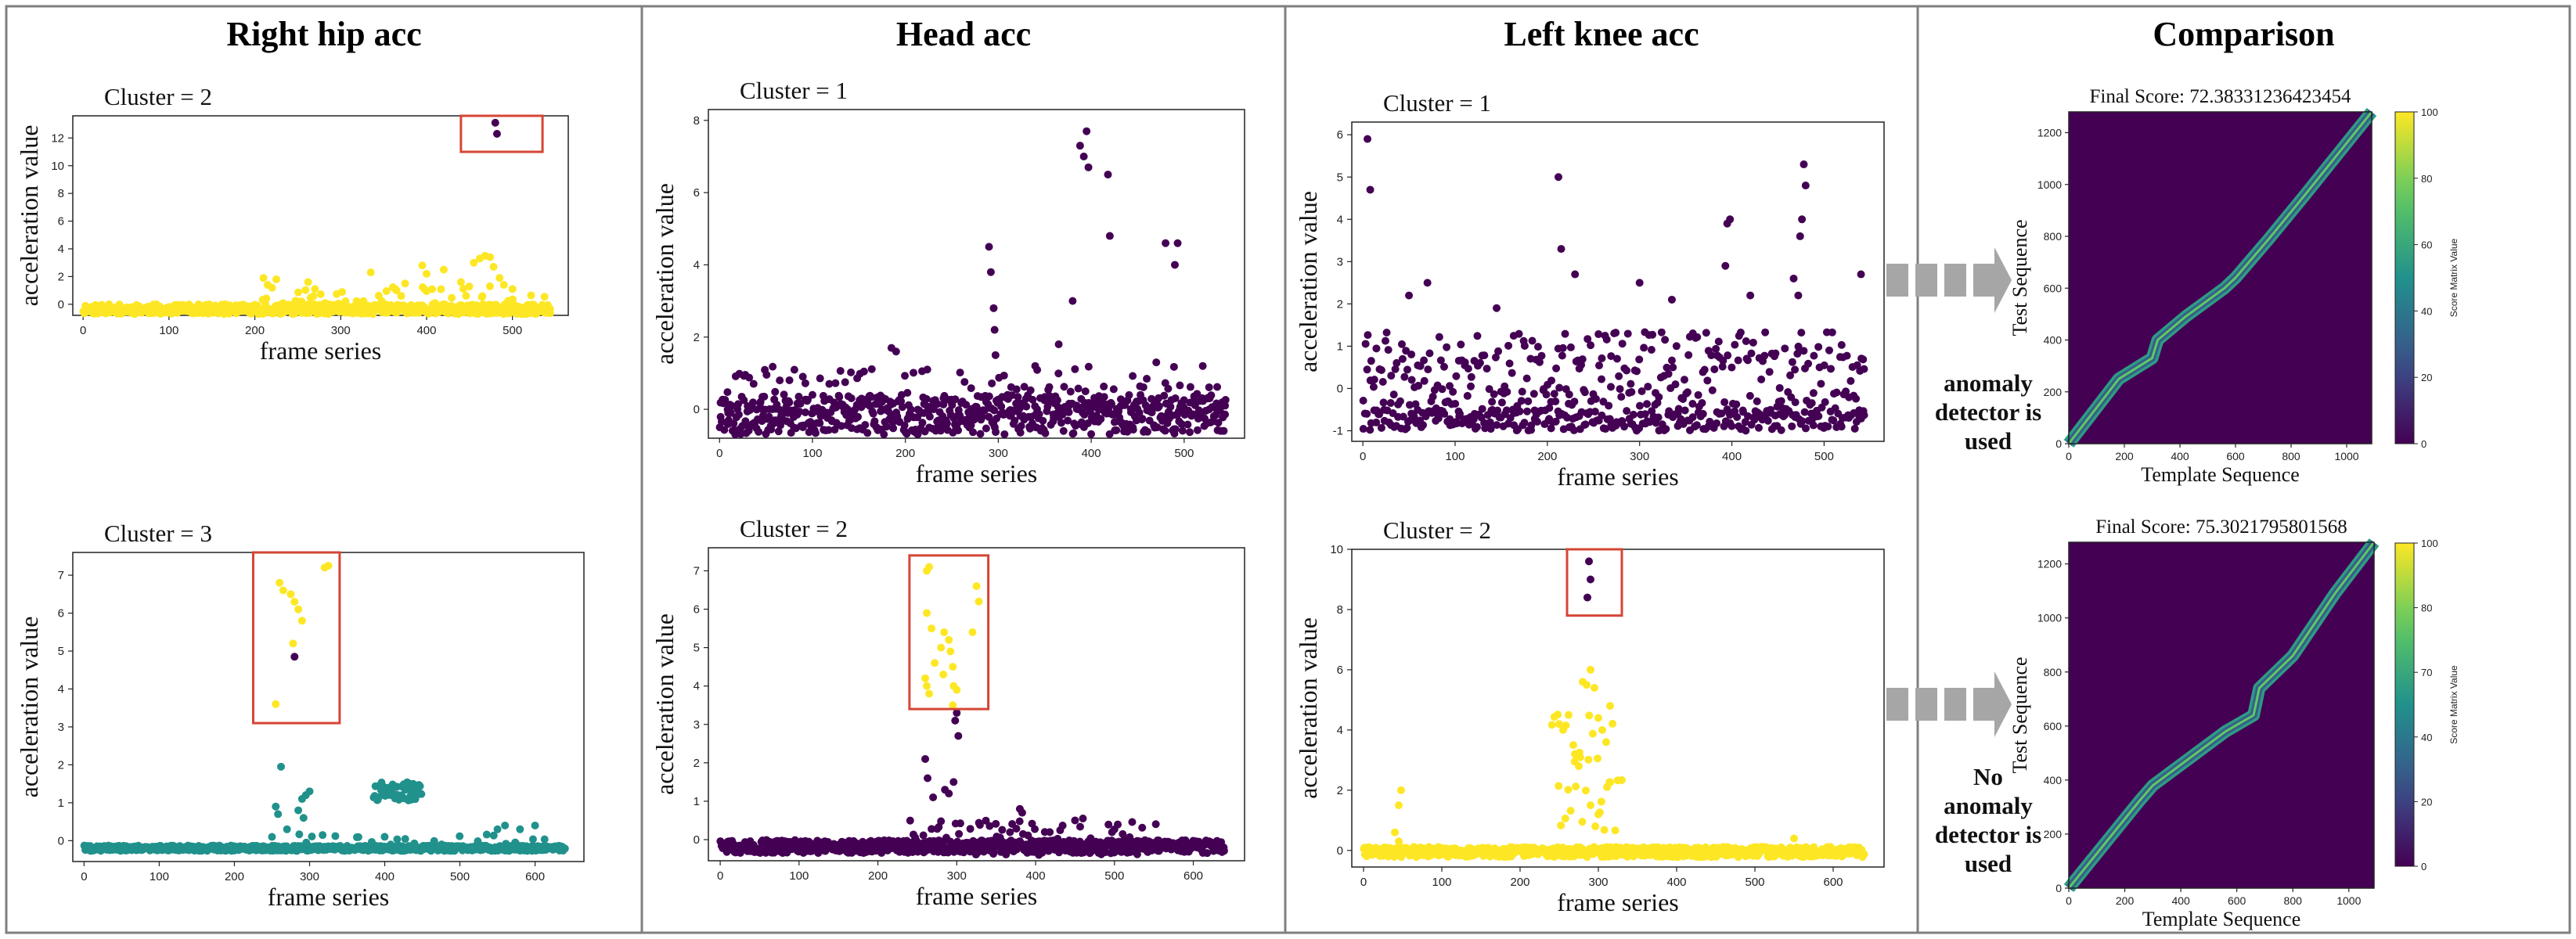 The height and width of the screenshot is (939, 2576). What do you see at coordinates (1340, 135) in the screenshot?
I see `left-knee-c1-ytick-label: 6` at bounding box center [1340, 135].